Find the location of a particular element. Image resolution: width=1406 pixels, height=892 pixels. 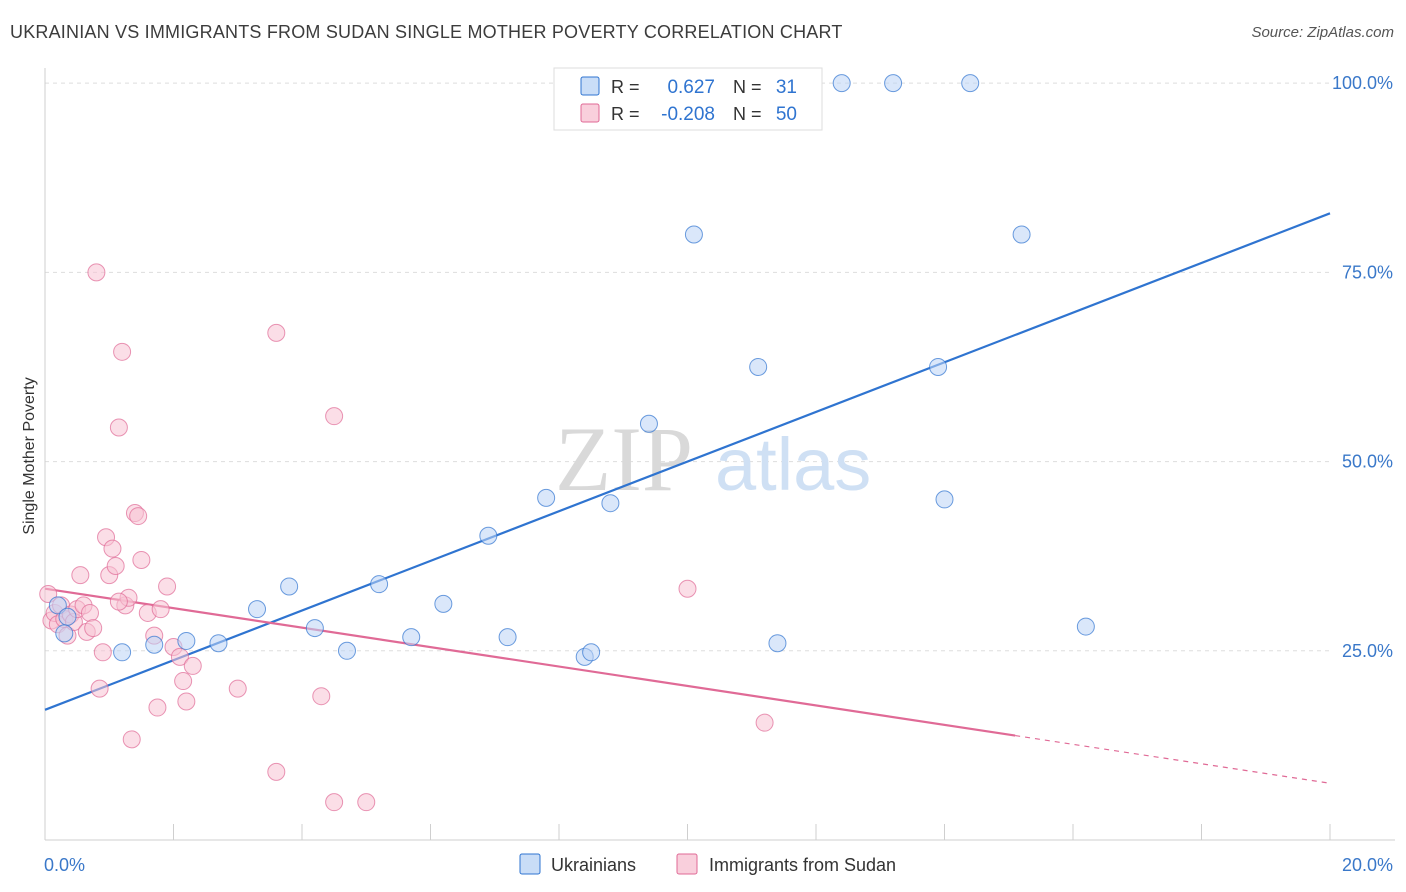

x-tick-labels: 0.0% 20.0% is located at coordinates (718, 865).